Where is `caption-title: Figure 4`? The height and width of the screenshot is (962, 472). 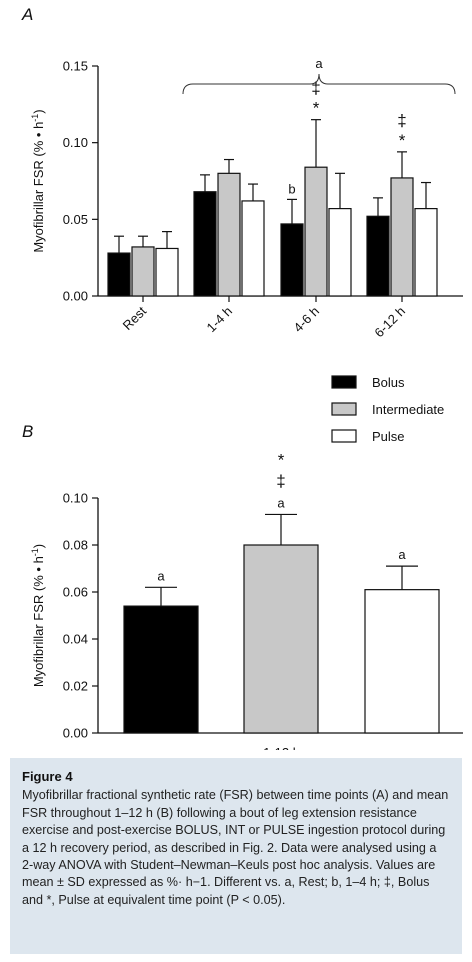
caption-title: Figure 4 is located at coordinates (47, 776).